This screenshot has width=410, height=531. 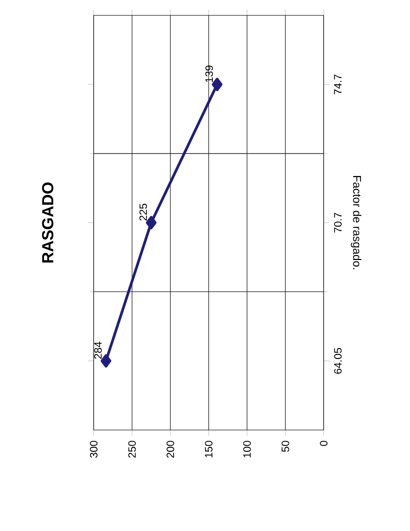 What do you see at coordinates (247, 449) in the screenshot?
I see `x-tick-label: 100` at bounding box center [247, 449].